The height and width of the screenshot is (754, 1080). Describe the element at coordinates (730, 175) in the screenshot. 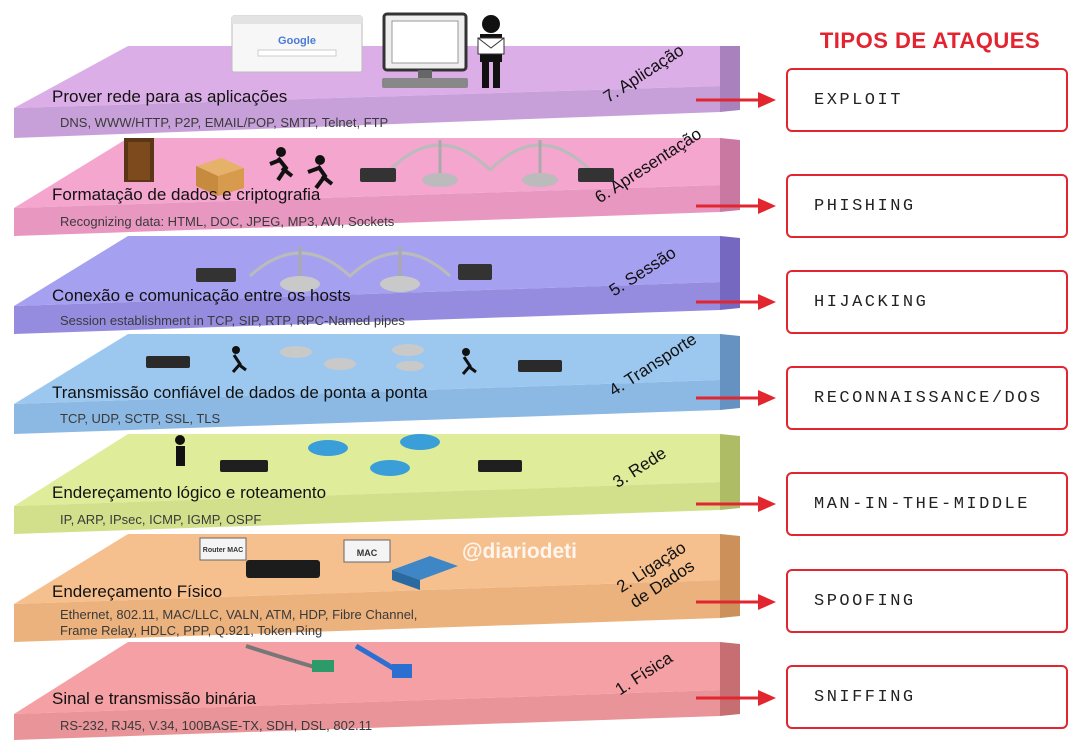

I see `layer-6-side-face` at that location.